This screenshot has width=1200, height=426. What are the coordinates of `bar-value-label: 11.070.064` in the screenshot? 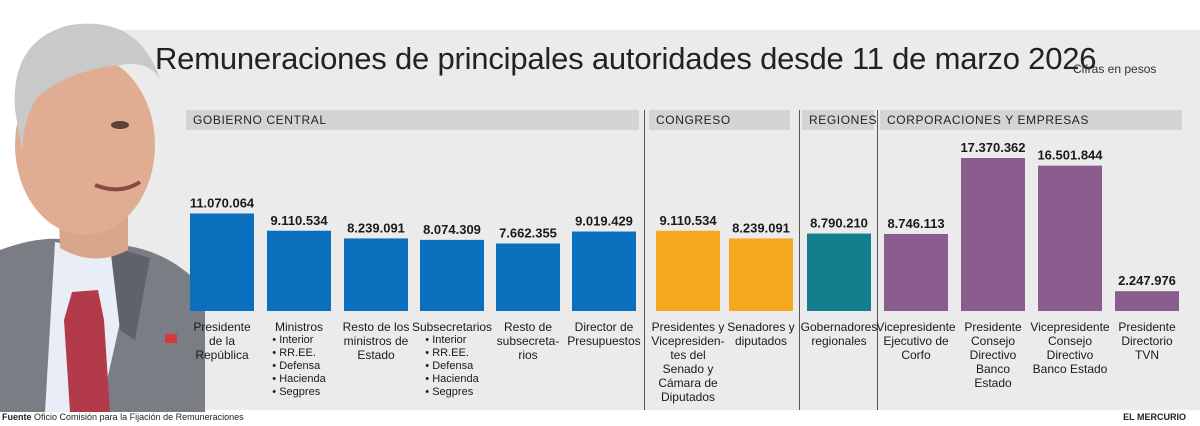 It's located at (222, 202).